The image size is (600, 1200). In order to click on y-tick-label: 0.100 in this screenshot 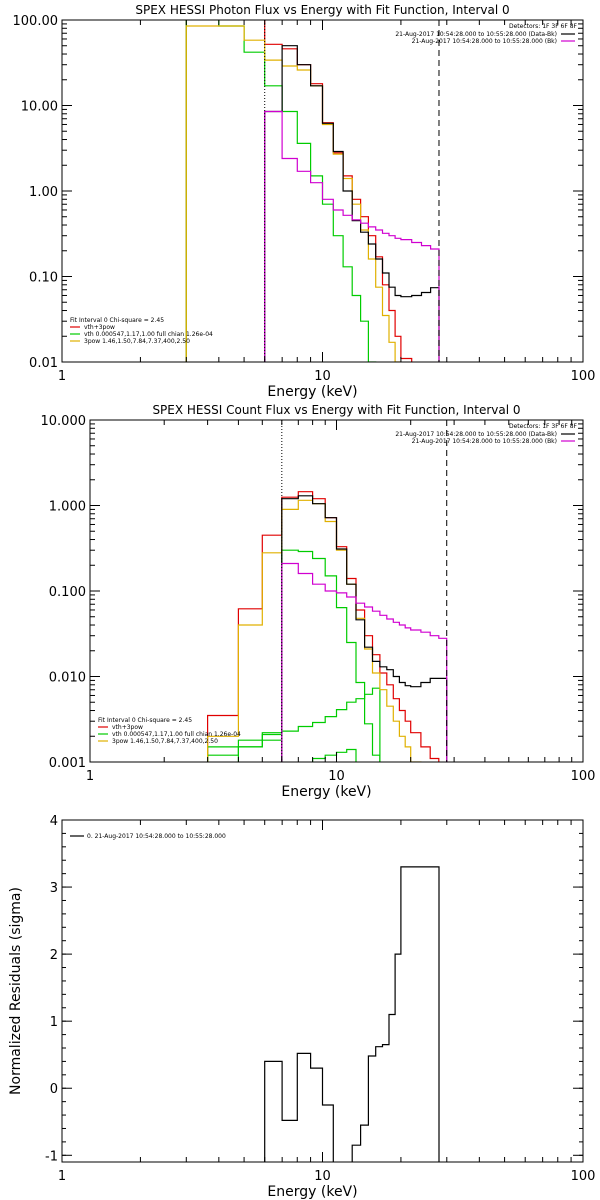, I will do `click(67, 592)`.